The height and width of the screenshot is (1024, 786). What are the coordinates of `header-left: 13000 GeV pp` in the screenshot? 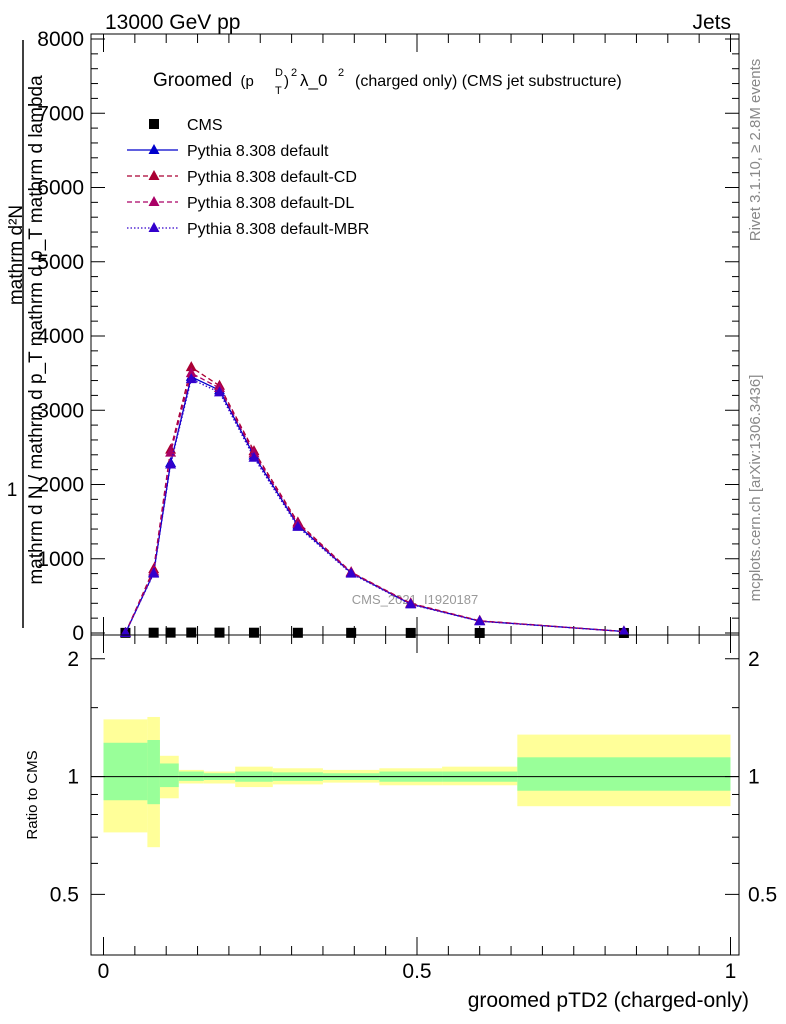 It's located at (172, 22).